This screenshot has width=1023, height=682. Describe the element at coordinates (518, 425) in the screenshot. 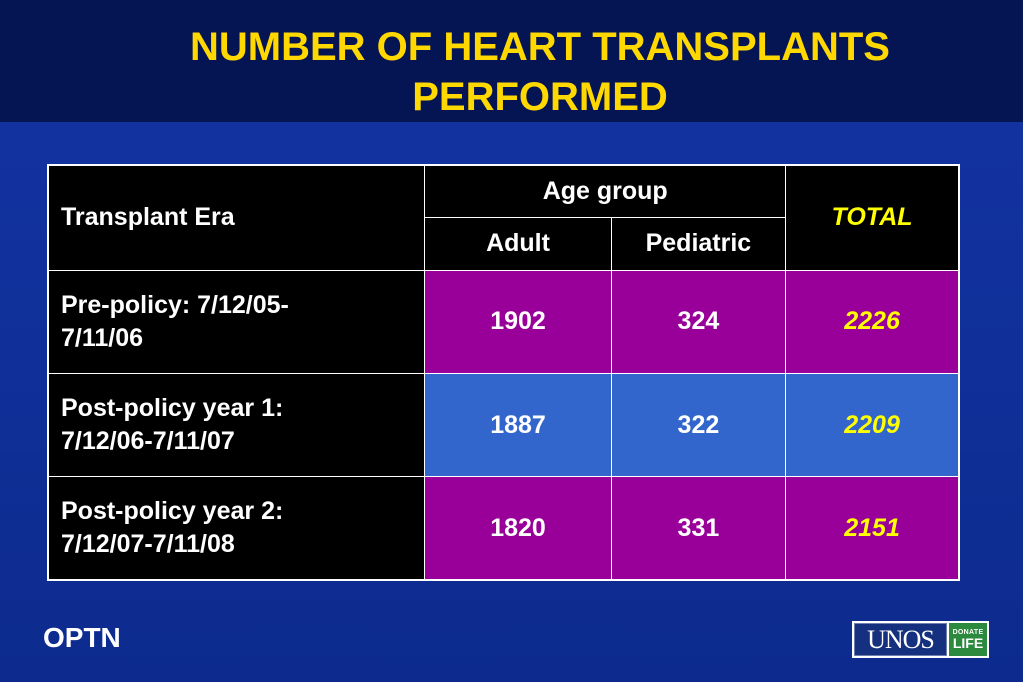

I see `adult-cell: 1887` at that location.